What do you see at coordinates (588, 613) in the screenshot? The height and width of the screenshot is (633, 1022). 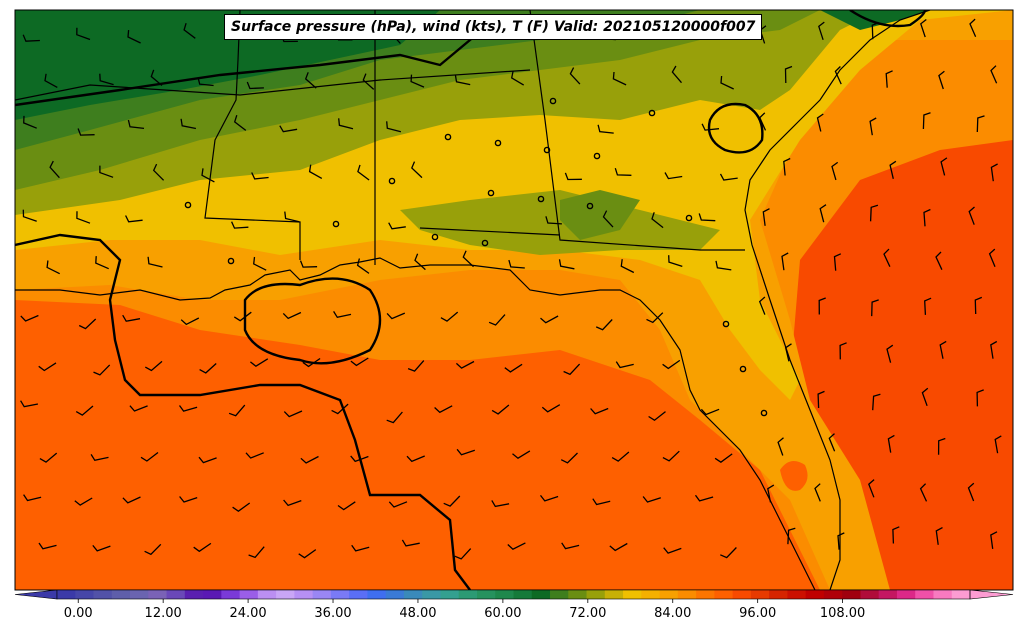 I see `colorbar-tick-label: 72.00` at bounding box center [588, 613].